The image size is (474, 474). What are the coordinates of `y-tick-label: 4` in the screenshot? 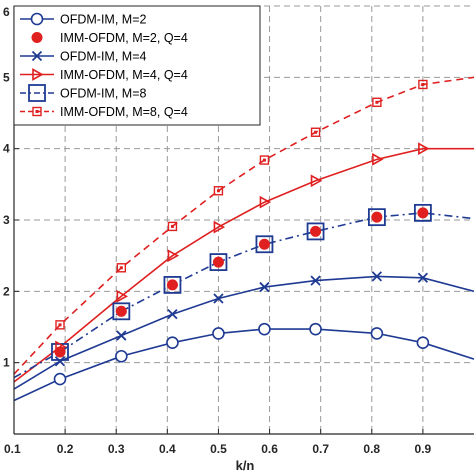 It's located at (6, 149).